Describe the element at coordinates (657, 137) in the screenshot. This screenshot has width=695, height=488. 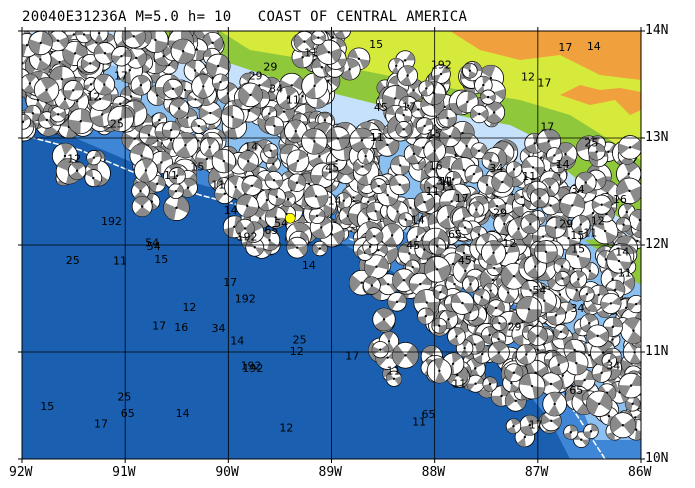
I see `lat-label-13n: 13N` at that location.